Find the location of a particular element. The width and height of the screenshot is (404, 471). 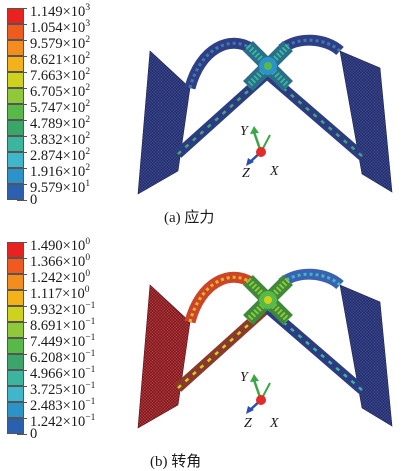

legend-value-label: 9.579×10¹ is located at coordinates (60, 187).